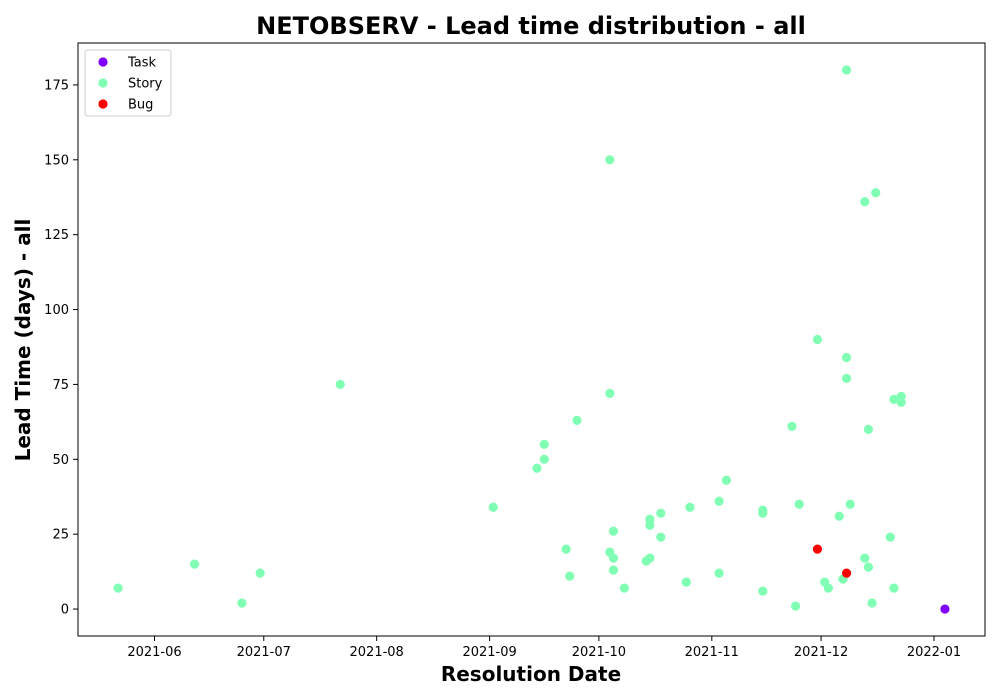 The width and height of the screenshot is (1000, 700). What do you see at coordinates (23, 340) in the screenshot?
I see `y-axis-label: Lead Time (days) - all` at bounding box center [23, 340].